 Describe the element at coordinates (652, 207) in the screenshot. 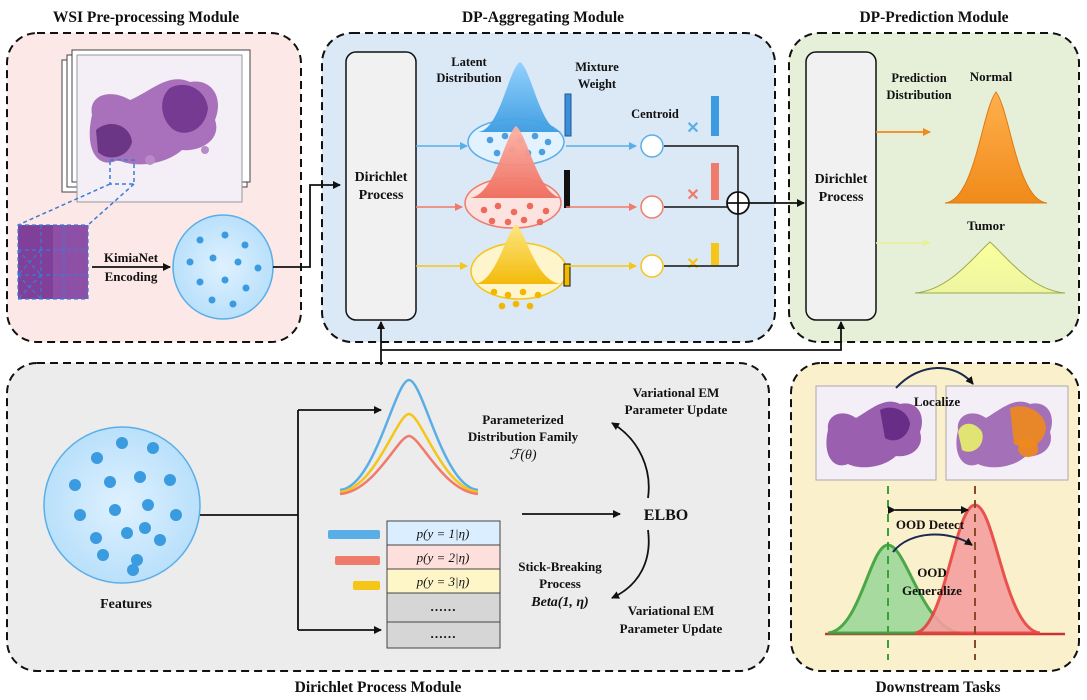

I see `red-centroid` at that location.